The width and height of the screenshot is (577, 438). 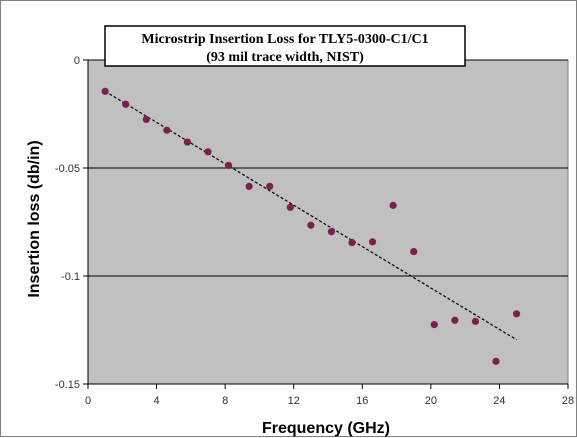 What do you see at coordinates (34, 218) in the screenshot?
I see `y-axis-title: Insertion loss (db/in)` at bounding box center [34, 218].